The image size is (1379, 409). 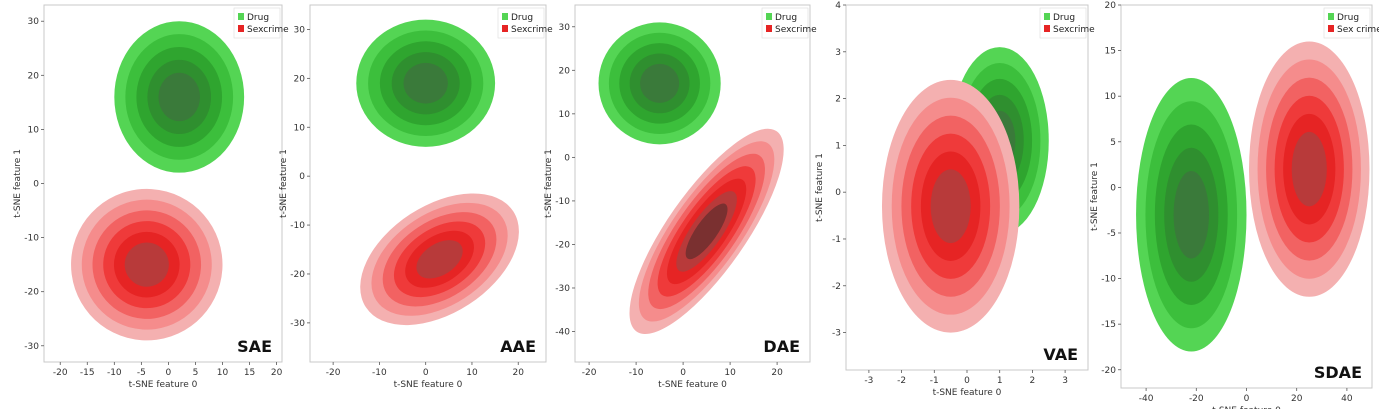 What do you see at coordinates (838, 146) in the screenshot?
I see `y-tick-label: 1` at bounding box center [838, 146].